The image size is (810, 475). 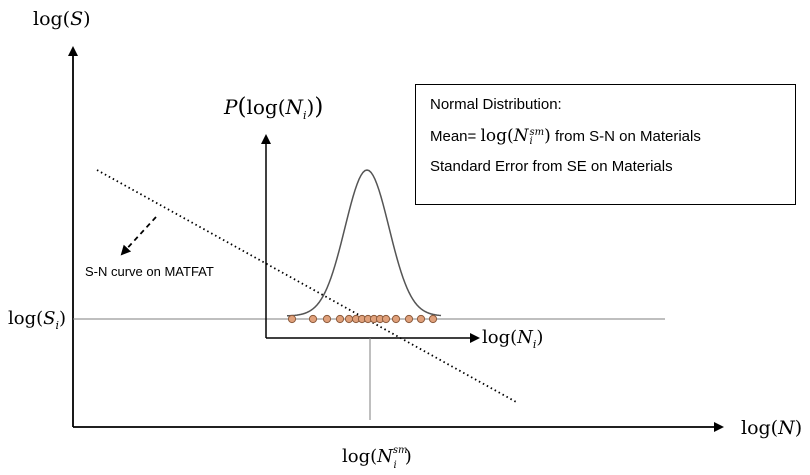 What do you see at coordinates (551, 166) in the screenshot?
I see `legend-line-standard-error: Standard Error from SE on Materials` at bounding box center [551, 166].